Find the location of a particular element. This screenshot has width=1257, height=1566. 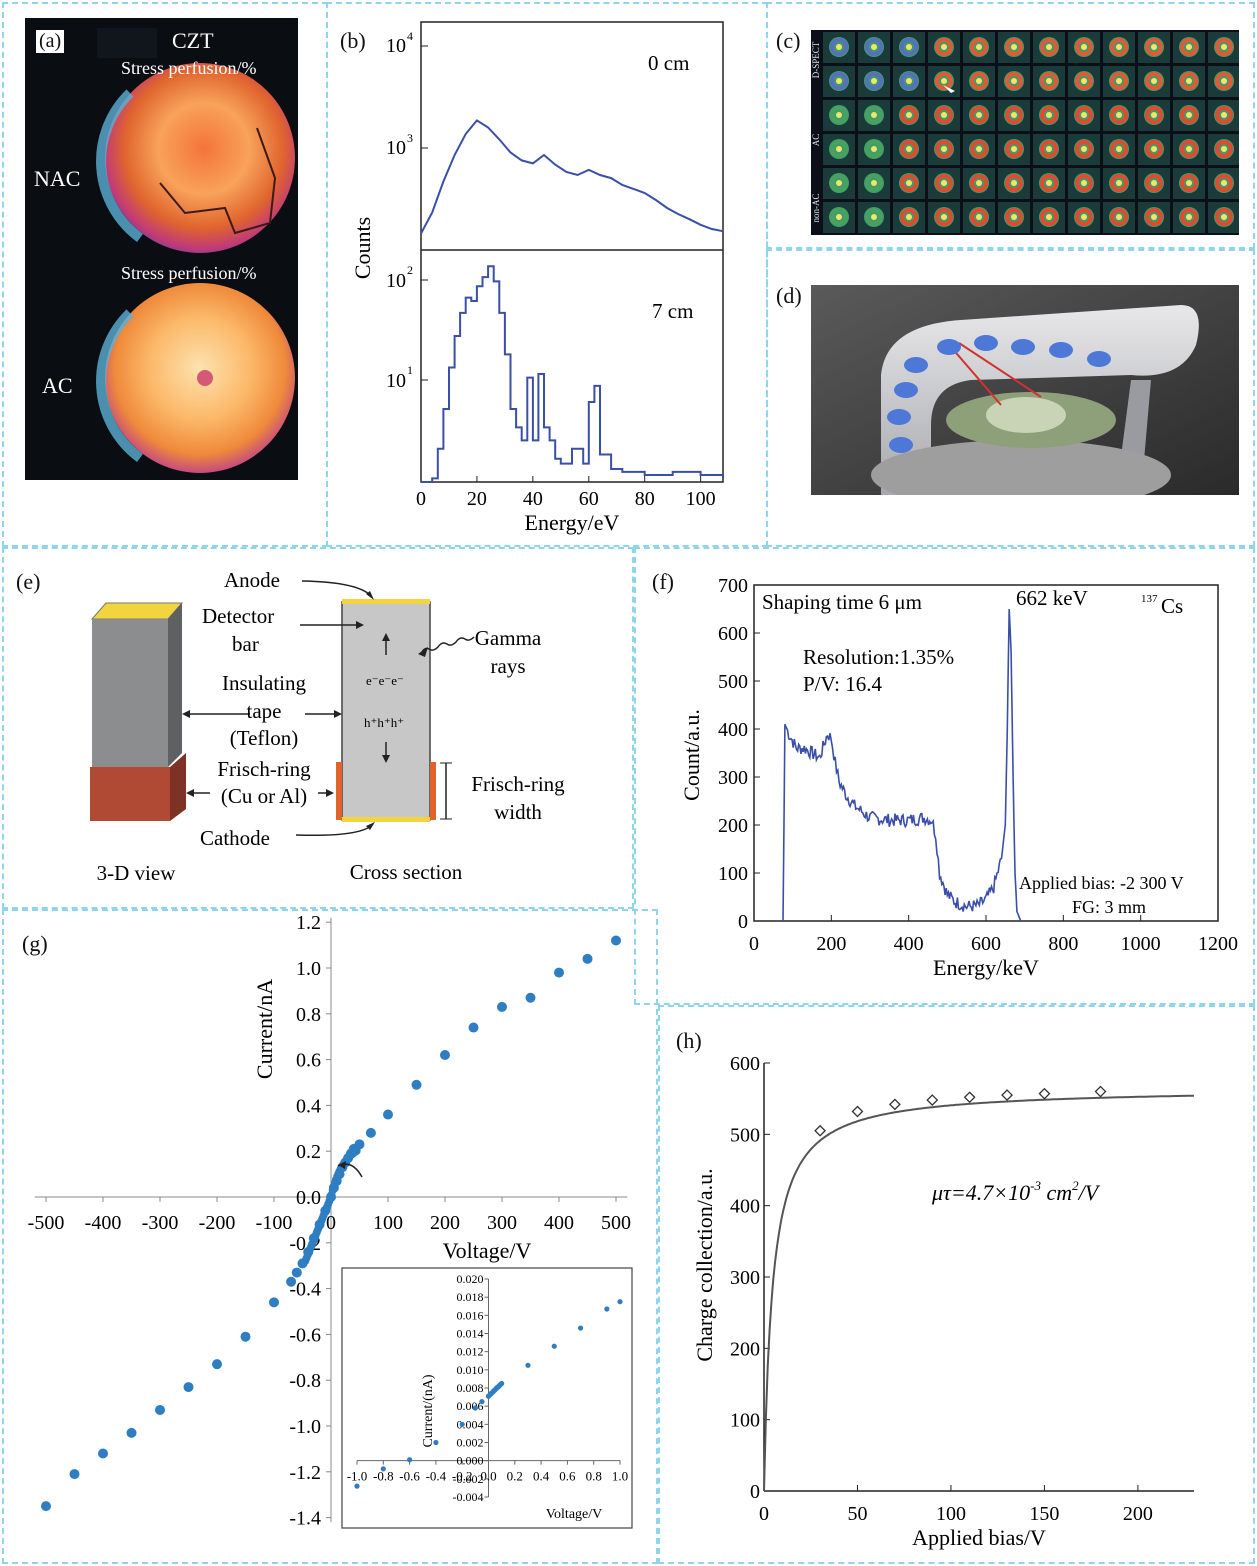

g-inset-ytick-label: 0.002 is located at coordinates (470, 1443).